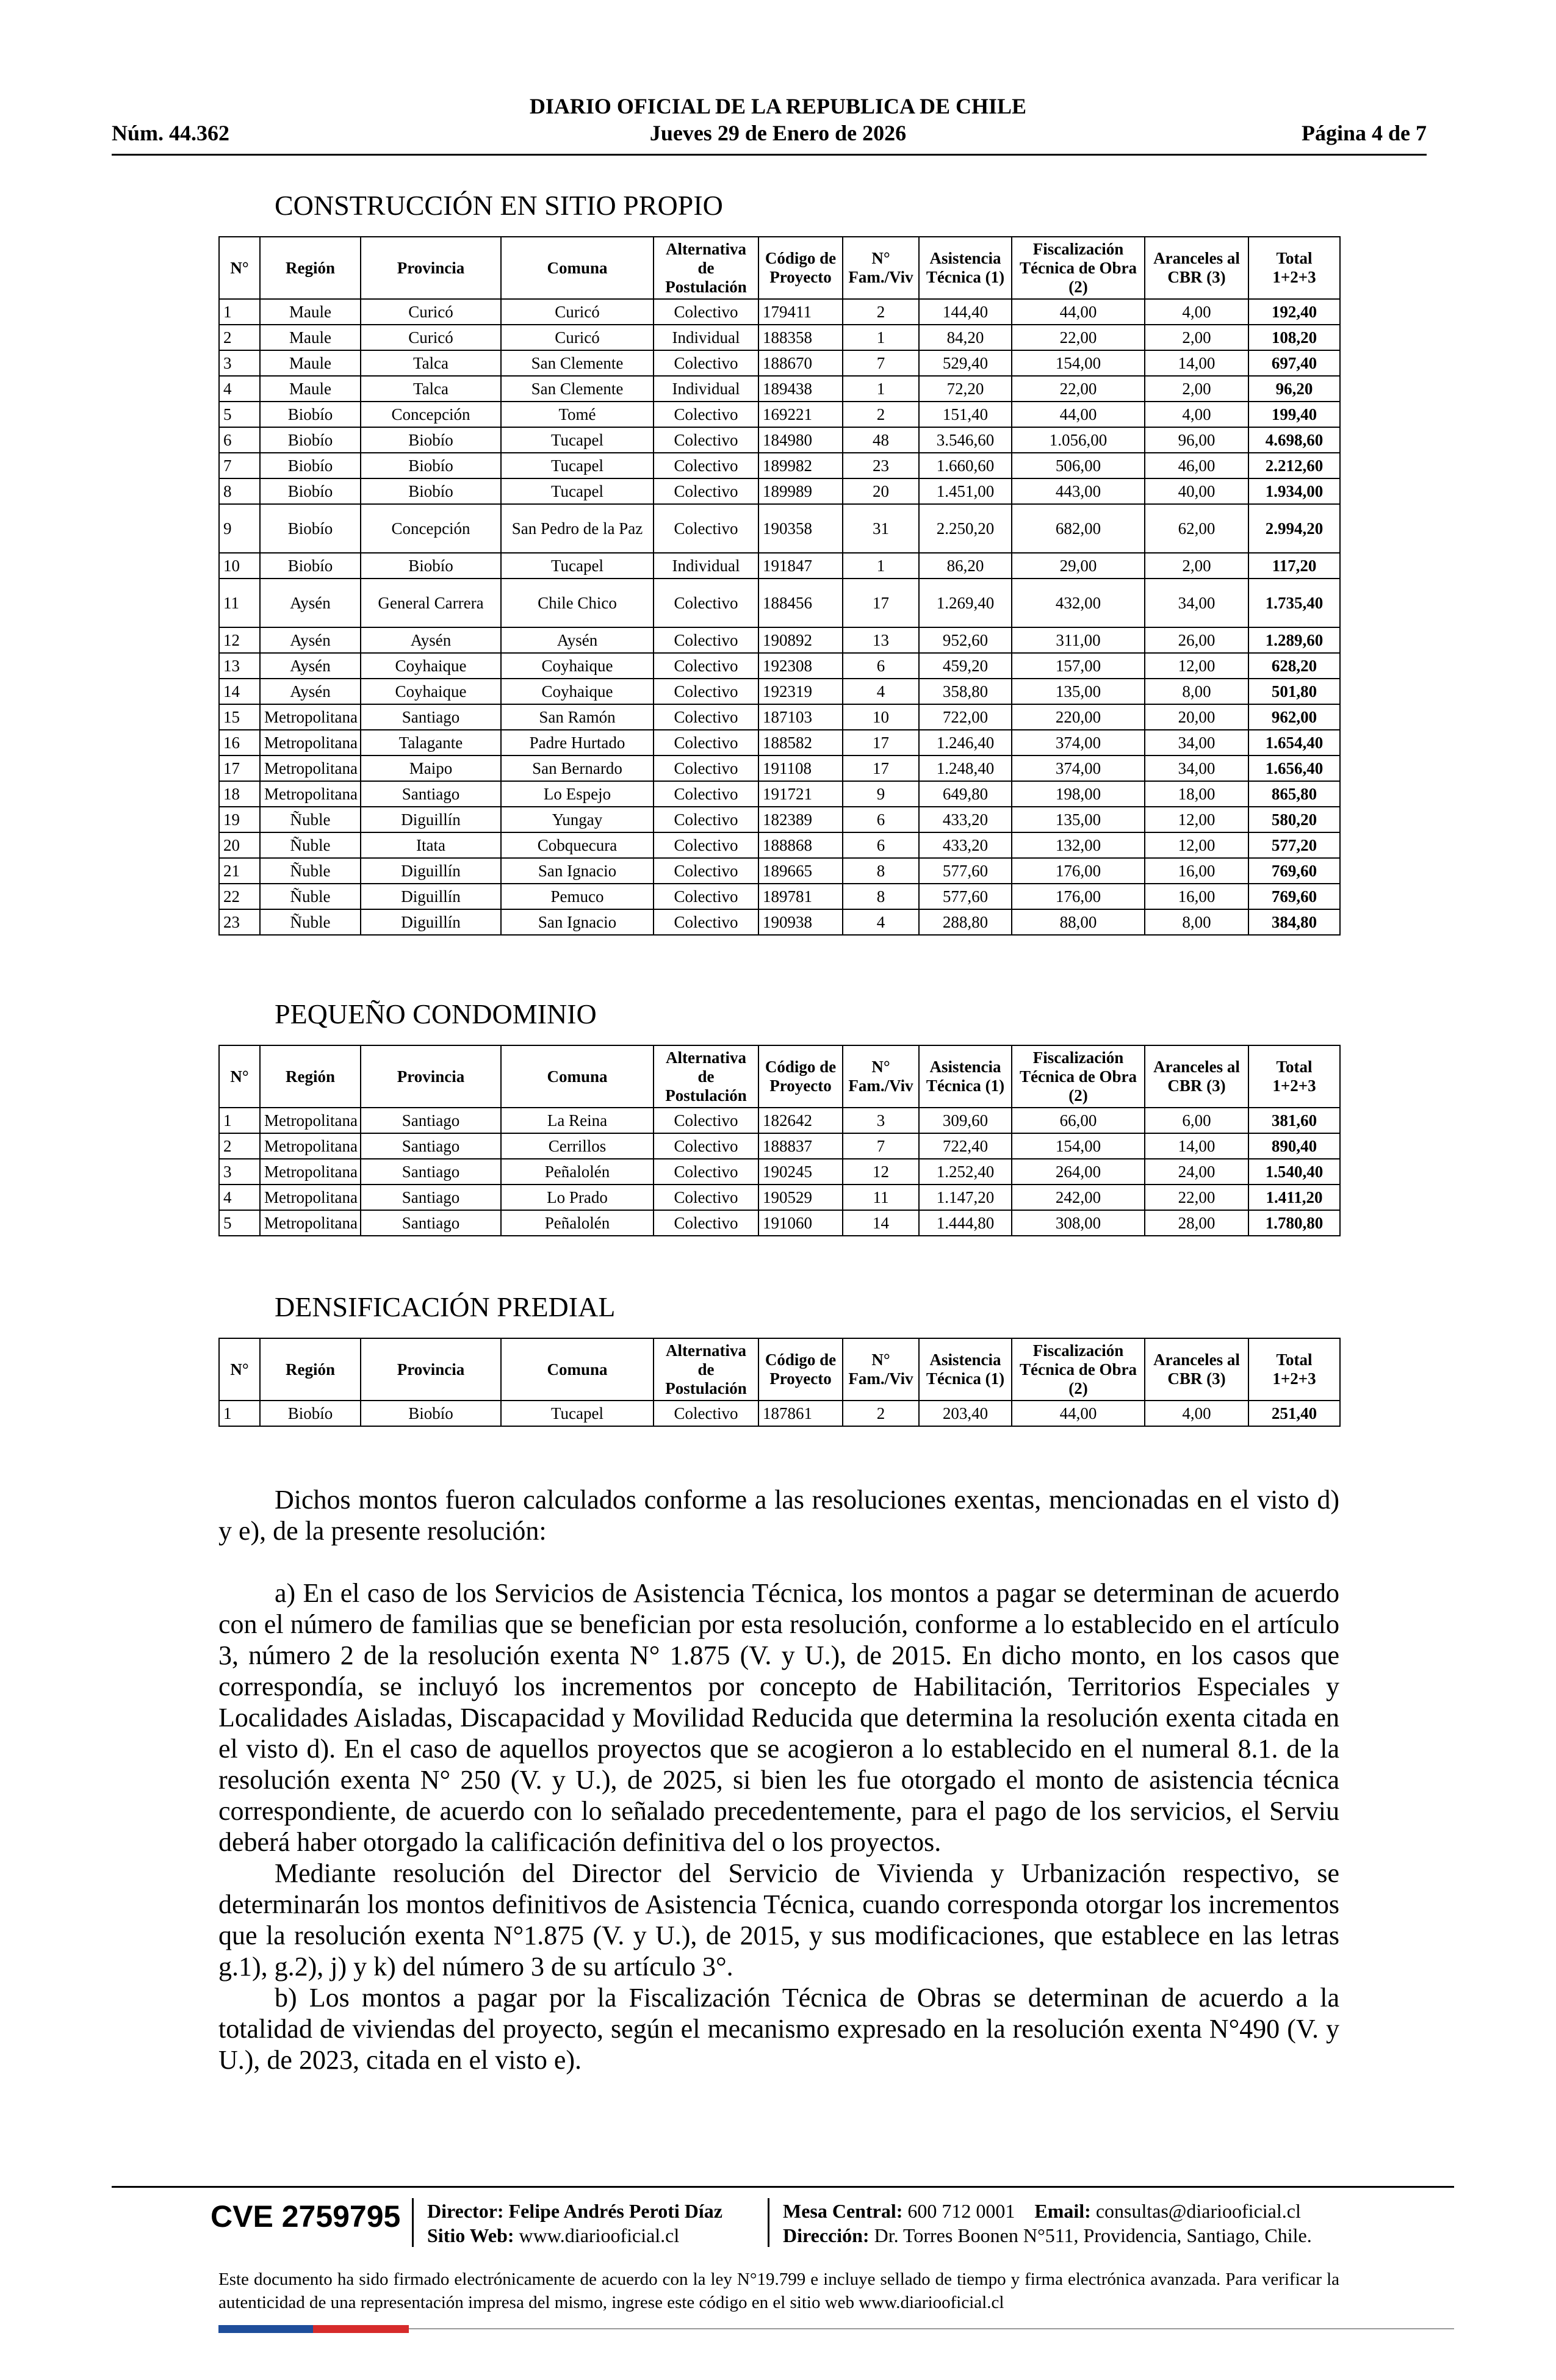 This screenshot has height=2380, width=1556. Describe the element at coordinates (240, 717) in the screenshot. I see `table-cell: 15` at that location.